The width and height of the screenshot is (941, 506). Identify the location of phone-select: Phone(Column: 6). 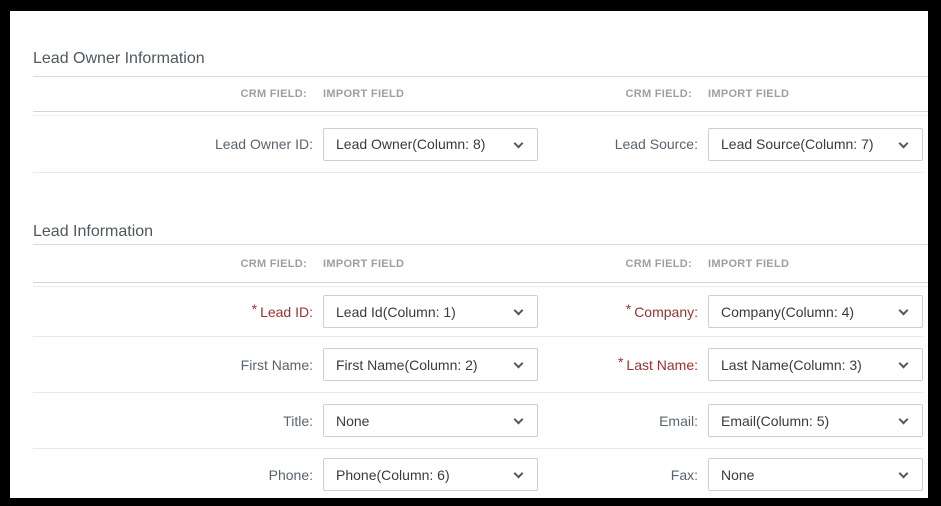
(430, 474).